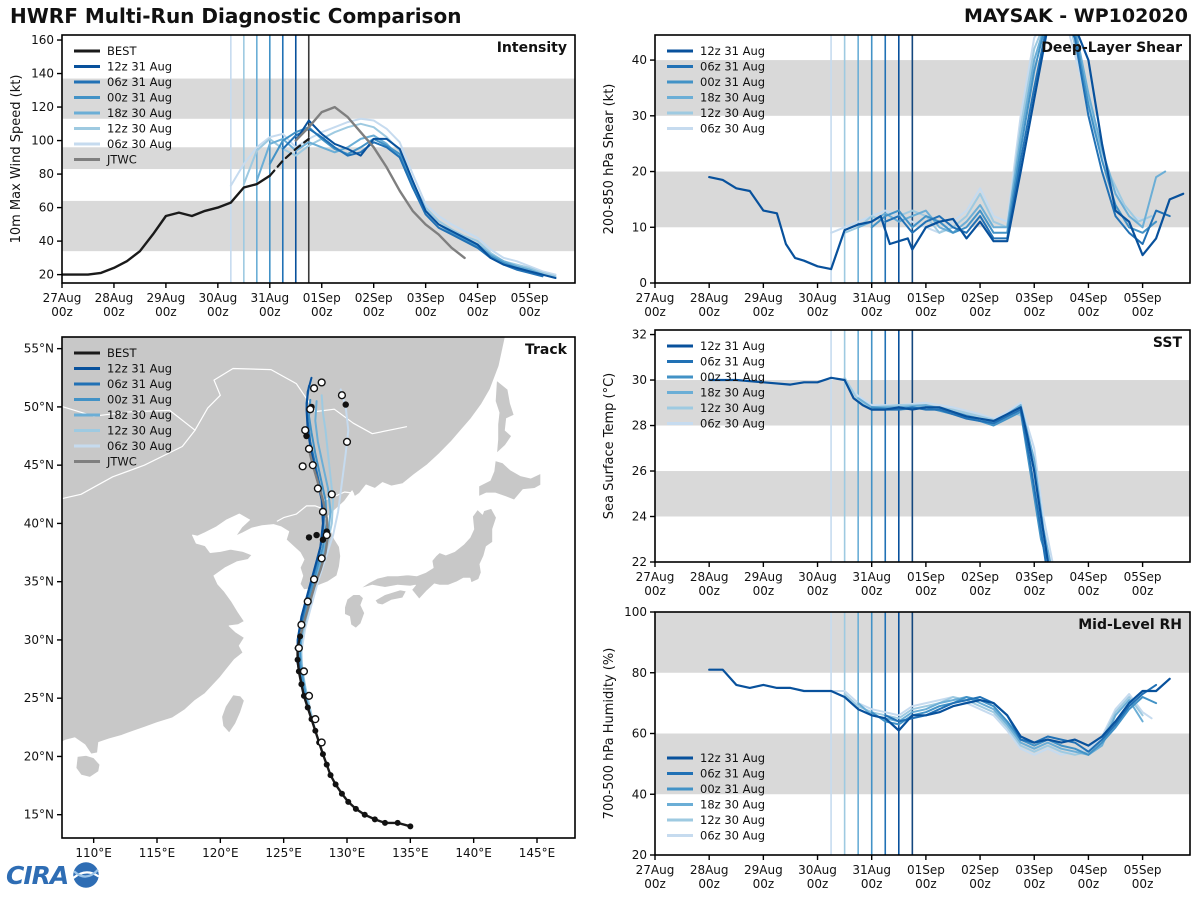 This screenshot has width=1200, height=900. What do you see at coordinates (93, 853) in the screenshot?
I see `svg-text: 110°E` at bounding box center [93, 853].